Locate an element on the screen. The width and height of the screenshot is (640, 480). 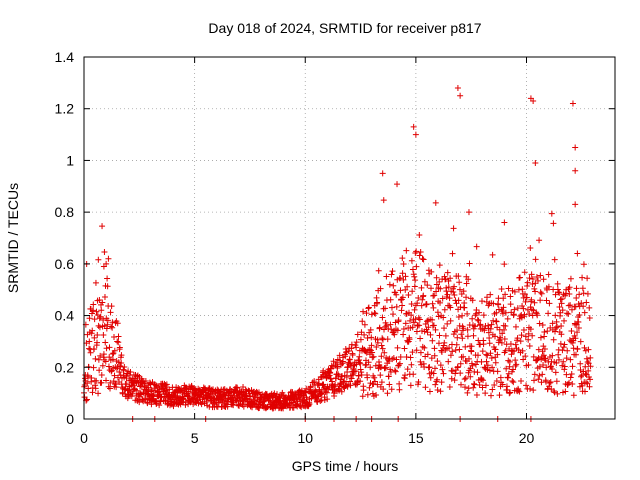
y-tick-label: 1.2 is located at coordinates (65, 109).